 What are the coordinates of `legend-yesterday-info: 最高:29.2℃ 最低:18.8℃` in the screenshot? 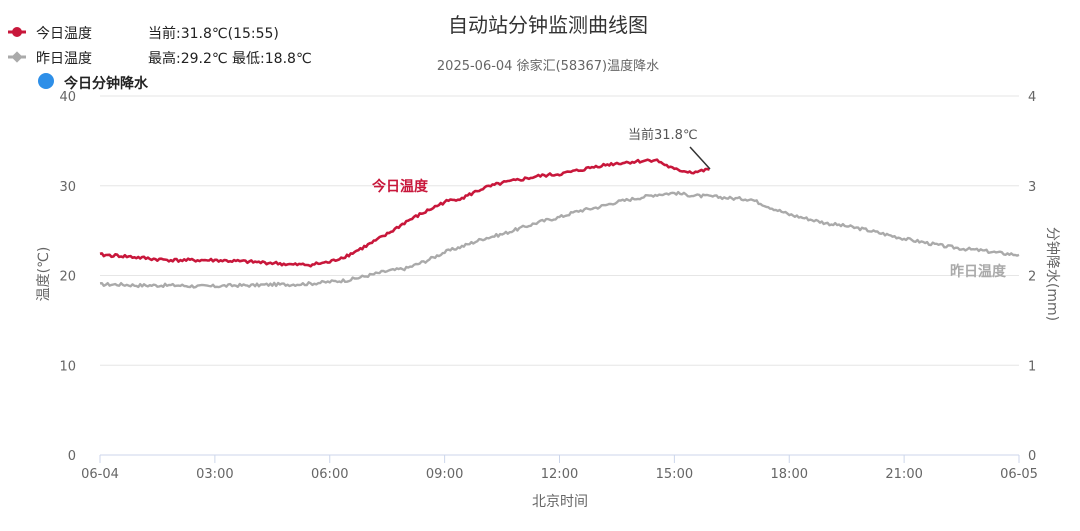 It's located at (230, 58).